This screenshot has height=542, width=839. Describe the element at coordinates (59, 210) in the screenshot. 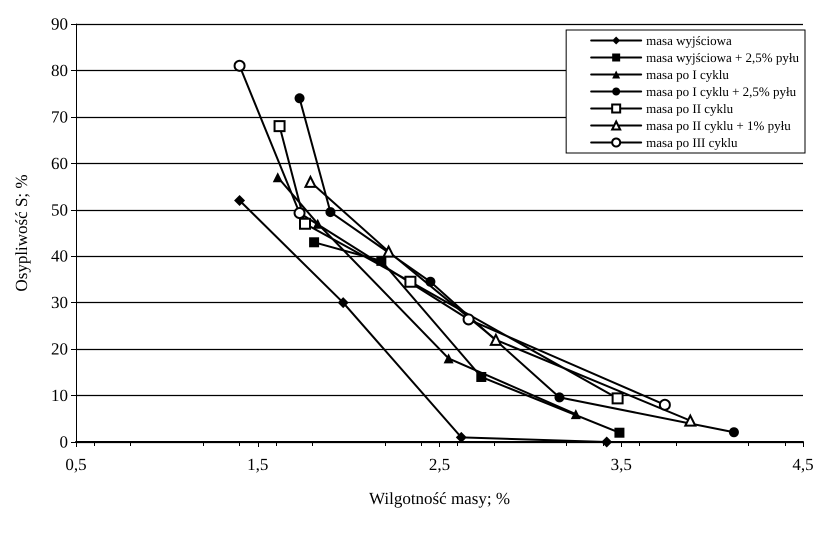

I see `y-tick-label: 50` at that location.